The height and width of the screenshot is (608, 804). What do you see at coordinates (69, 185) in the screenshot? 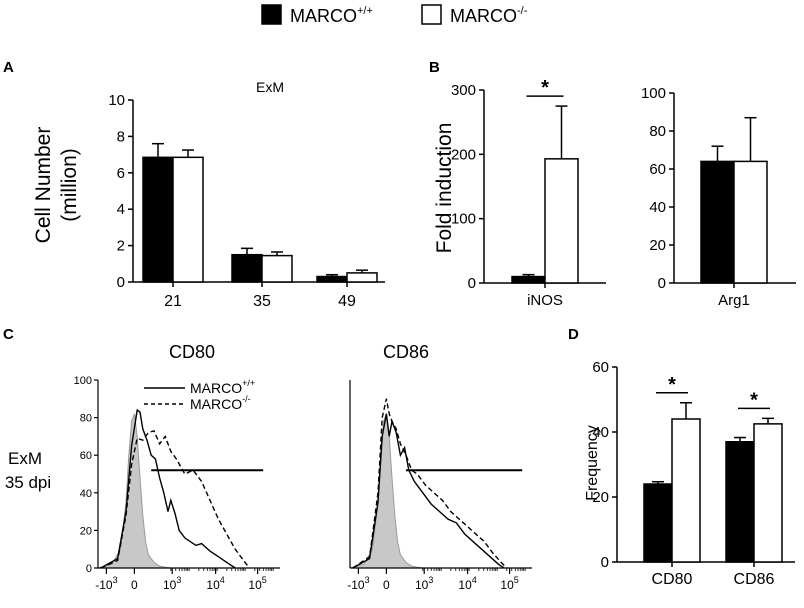
I see `panel-a-ylabel-line2: (million)` at bounding box center [69, 185].